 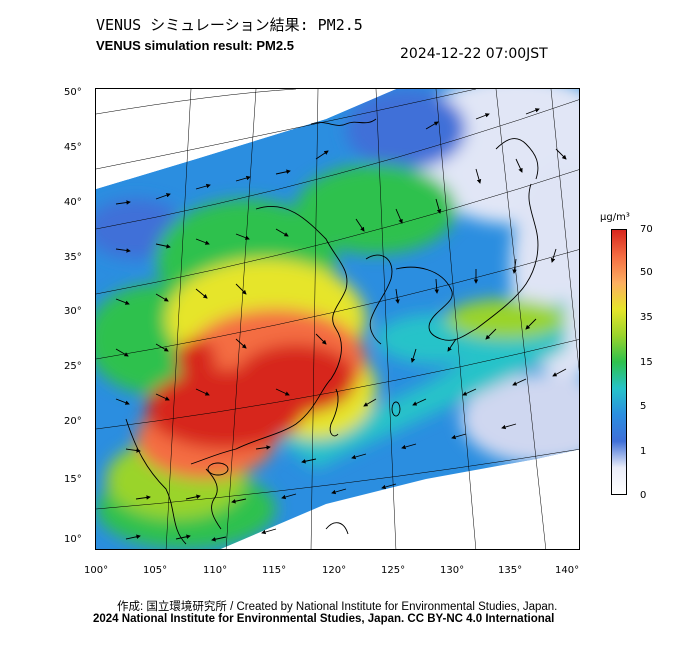 What do you see at coordinates (229, 25) in the screenshot?
I see `title-japanese: VENUS シミュレーション結果: PM2.5` at bounding box center [229, 25].